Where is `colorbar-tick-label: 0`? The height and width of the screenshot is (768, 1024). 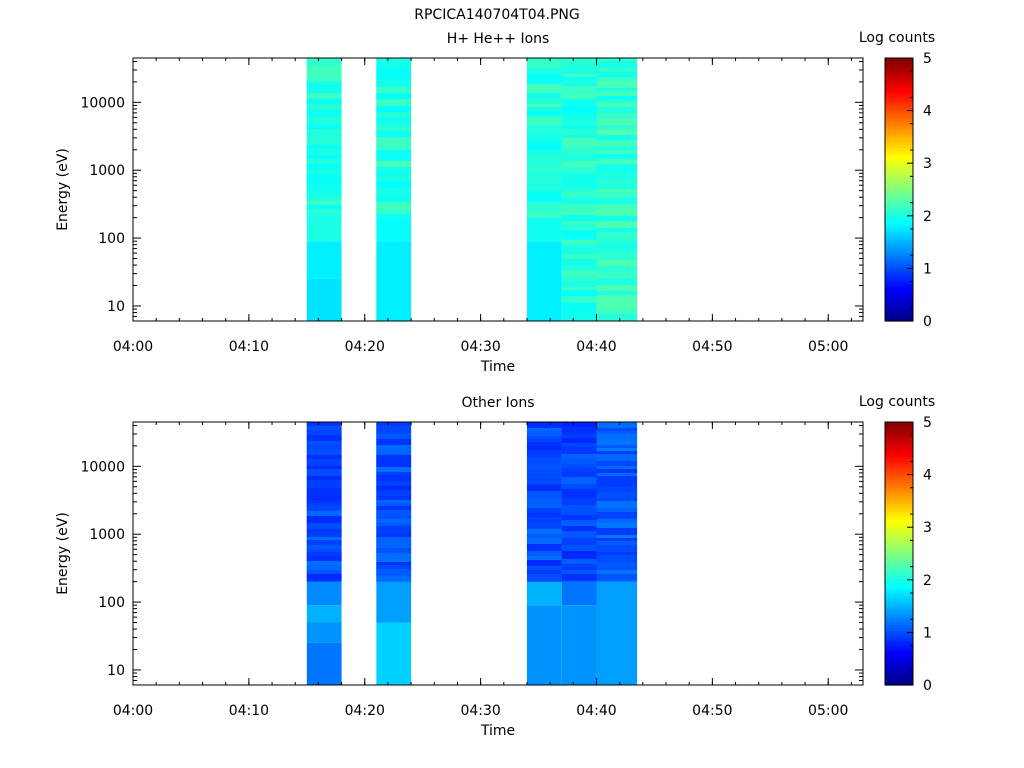
colorbar-tick-label: 0 is located at coordinates (927, 322).